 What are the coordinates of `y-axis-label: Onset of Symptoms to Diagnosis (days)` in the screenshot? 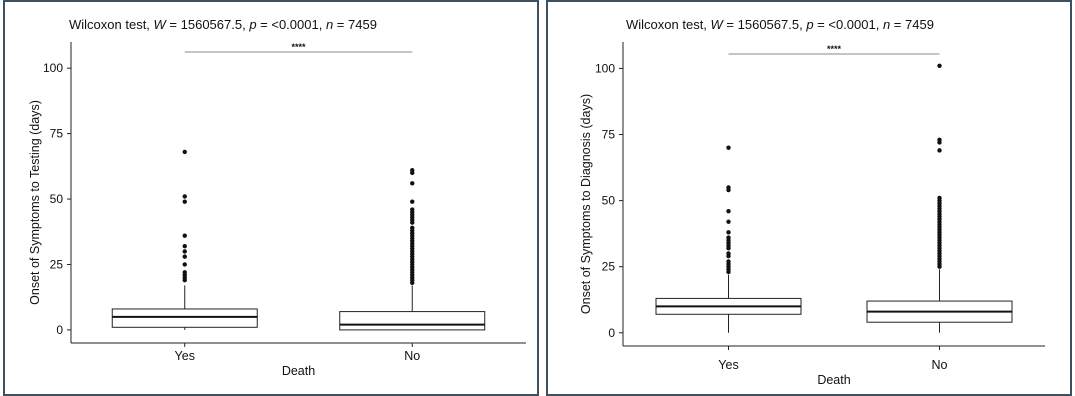 It's located at (586, 204).